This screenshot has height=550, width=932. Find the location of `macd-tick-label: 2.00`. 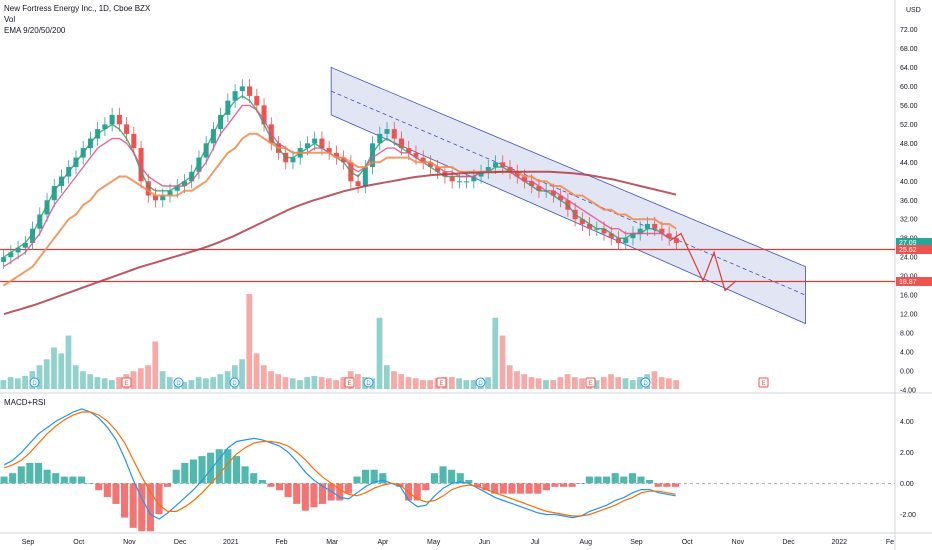

macd-tick-label: 2.00 is located at coordinates (907, 453).